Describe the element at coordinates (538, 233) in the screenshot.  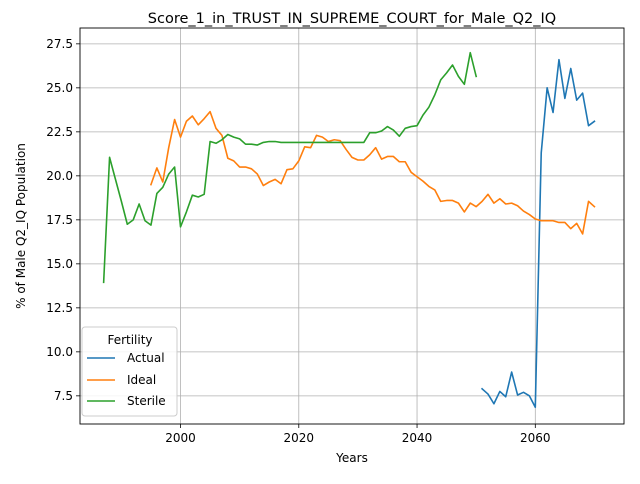
I see `series-line-actual` at that location.